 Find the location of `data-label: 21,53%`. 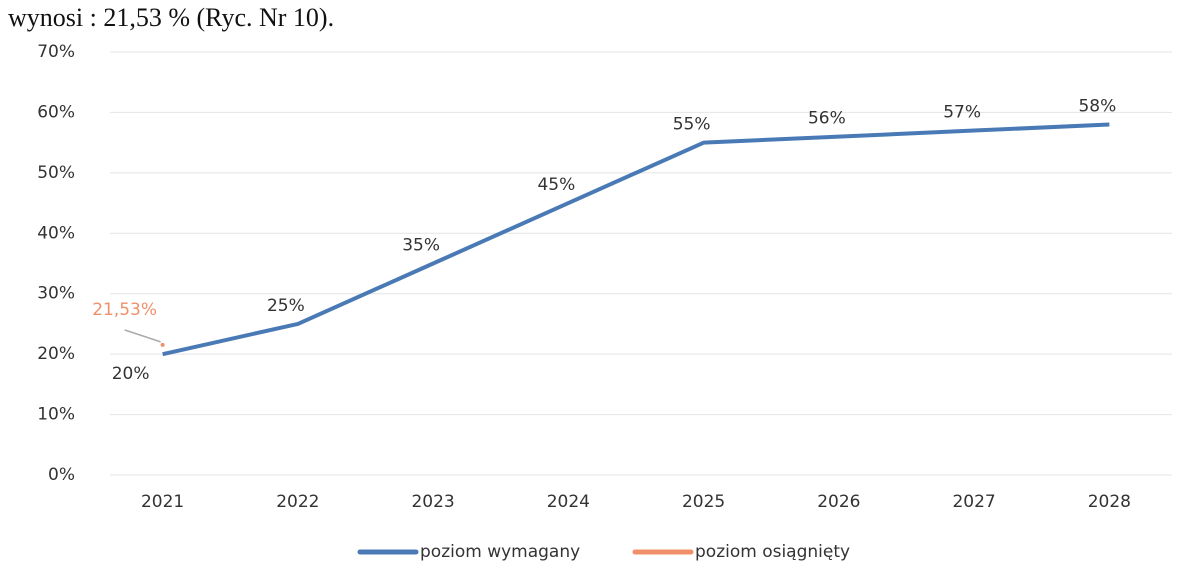

data-label: 21,53% is located at coordinates (124, 310).